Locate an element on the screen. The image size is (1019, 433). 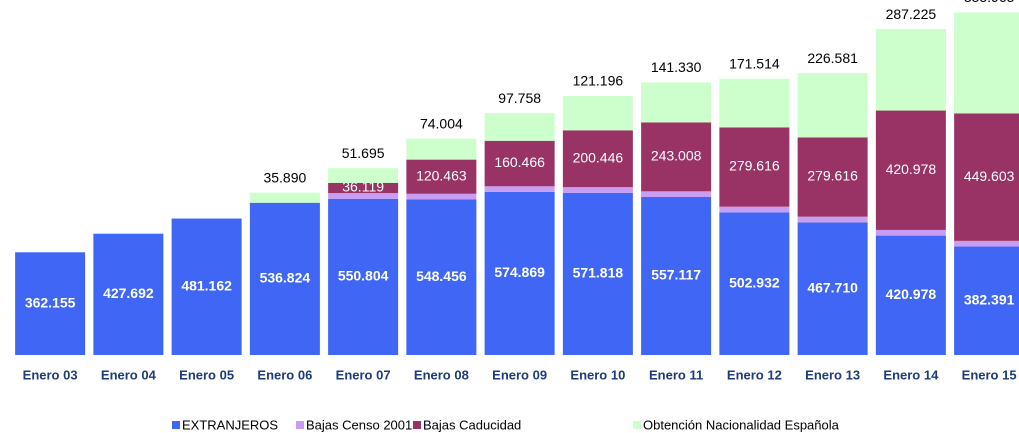
data-label: 74.004 is located at coordinates (441, 123).